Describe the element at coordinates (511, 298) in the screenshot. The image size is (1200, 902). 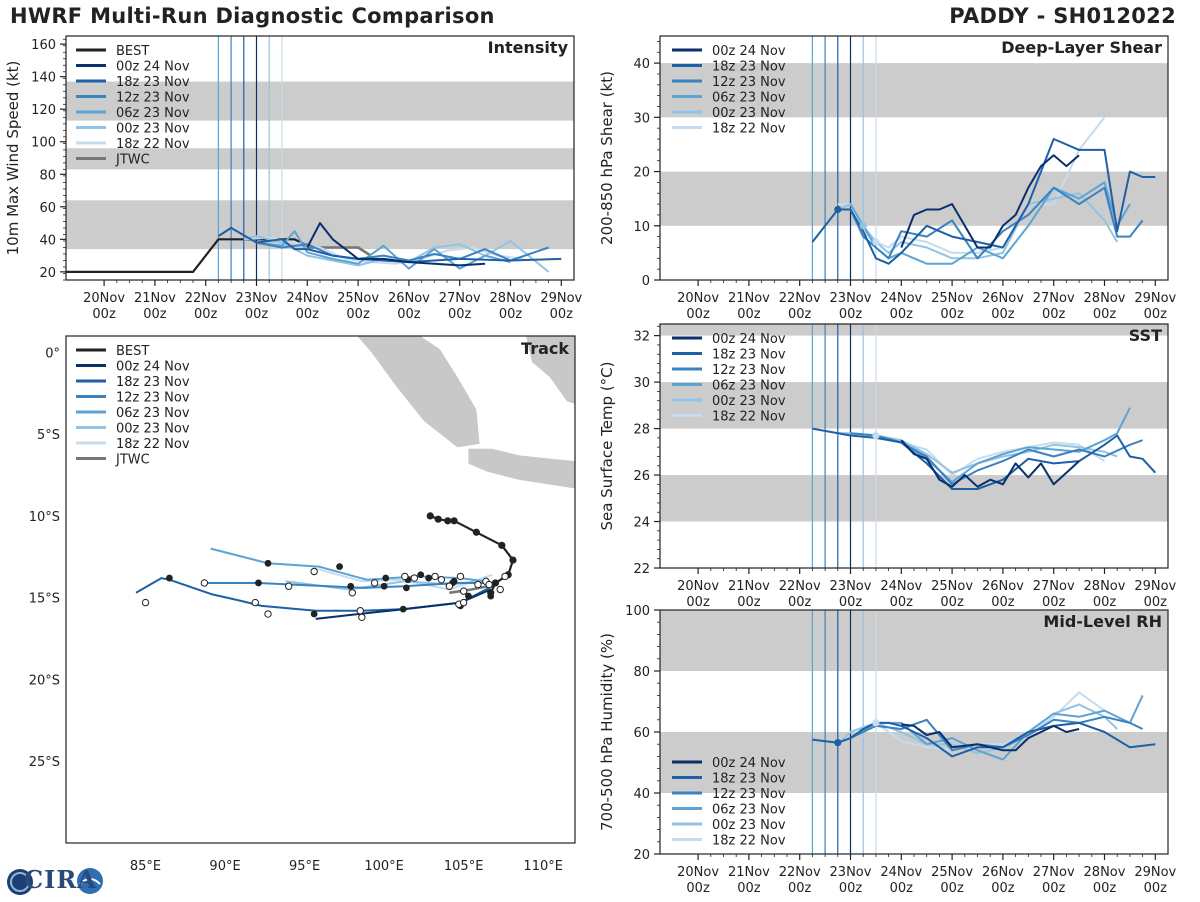
I see `intensity-xtick-label: 28Nov` at that location.